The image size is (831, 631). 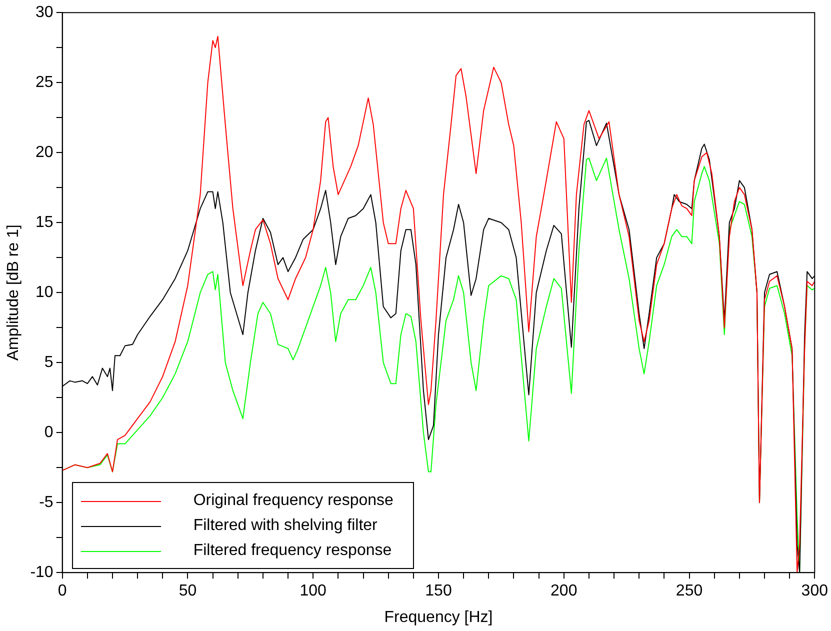 I want to click on y-tick-label: 5, so click(x=49, y=363).